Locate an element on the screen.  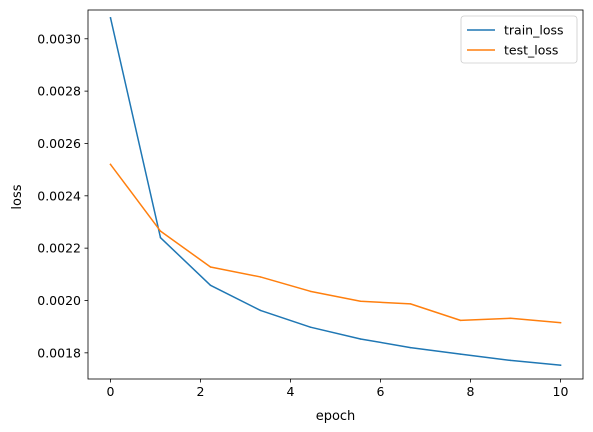
legend-label-train-loss: train_loss is located at coordinates (534, 30).